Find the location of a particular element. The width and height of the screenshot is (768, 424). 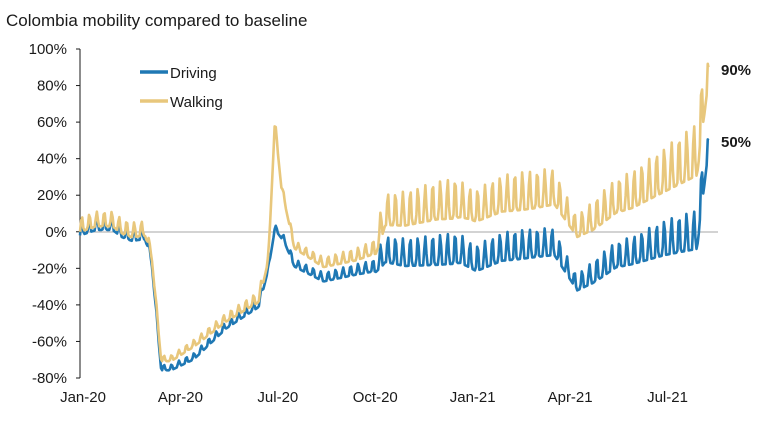

y-tick-label: 80% is located at coordinates (52, 86).